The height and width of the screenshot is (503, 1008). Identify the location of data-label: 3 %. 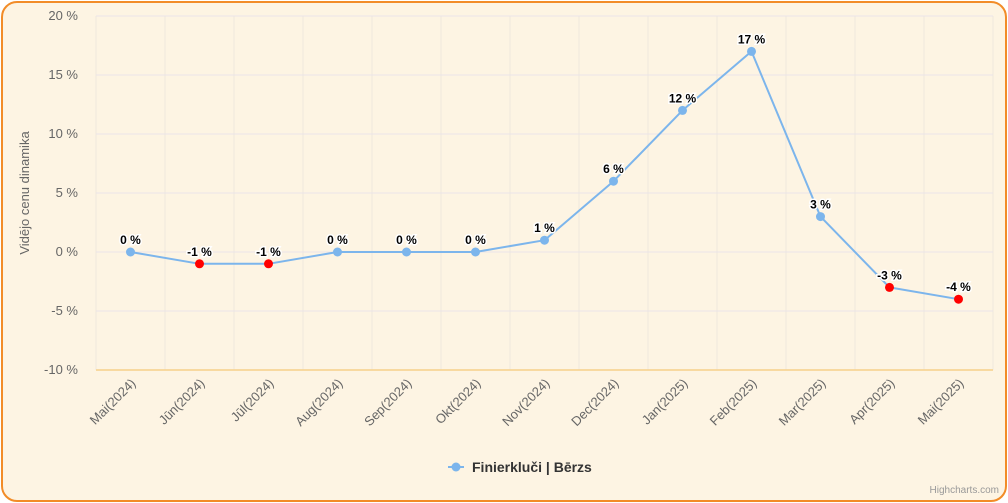
(820, 205).